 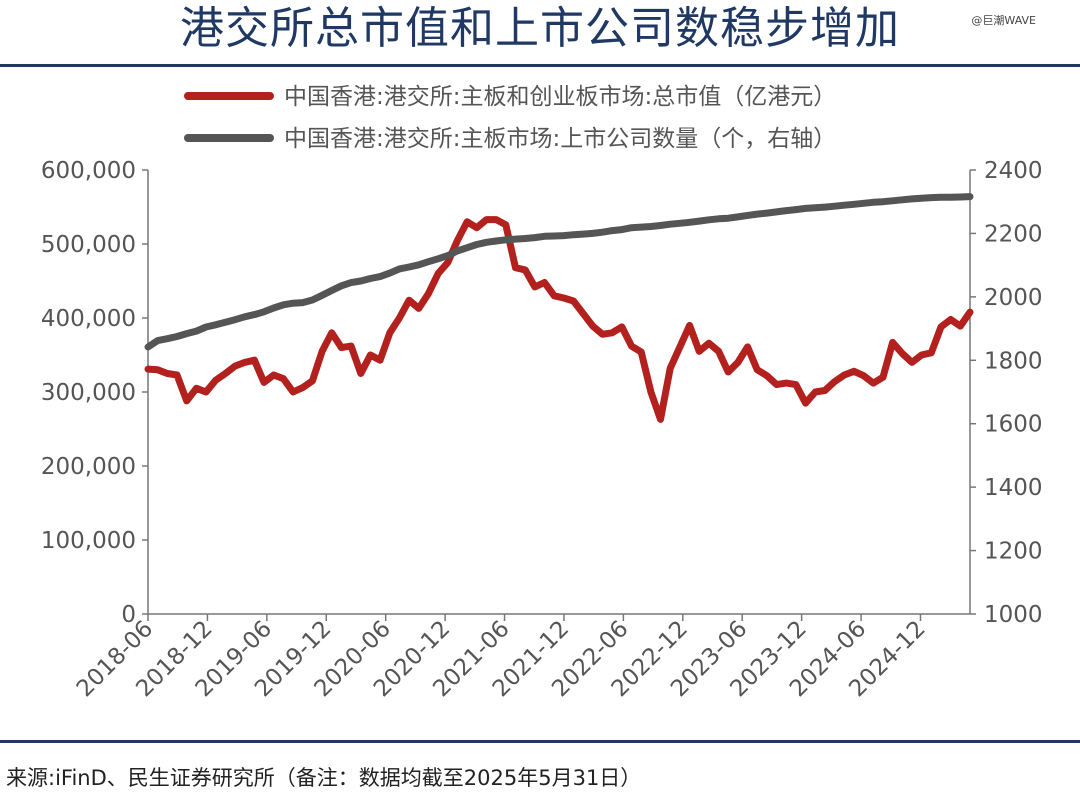 What do you see at coordinates (540, 741) in the screenshot?
I see `bottom-rule` at bounding box center [540, 741].